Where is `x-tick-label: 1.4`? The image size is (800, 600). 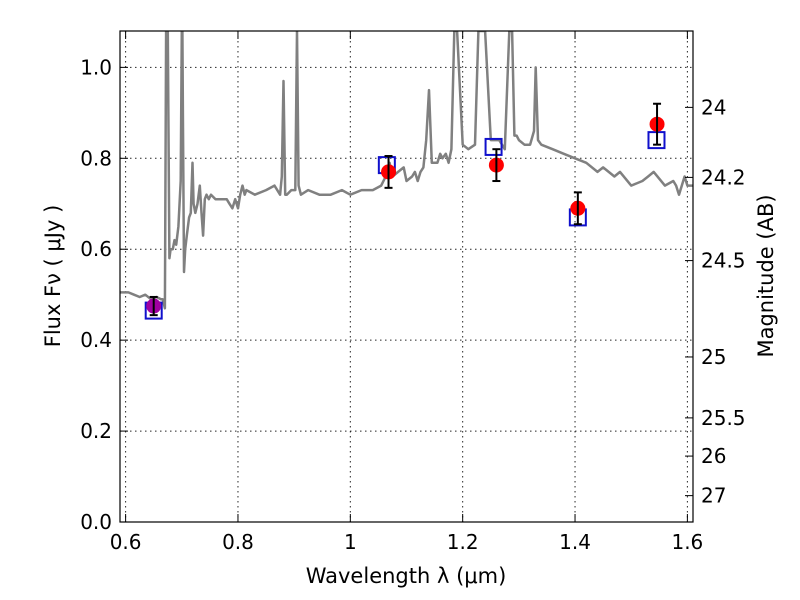 x-tick-label: 1.4 is located at coordinates (575, 542).